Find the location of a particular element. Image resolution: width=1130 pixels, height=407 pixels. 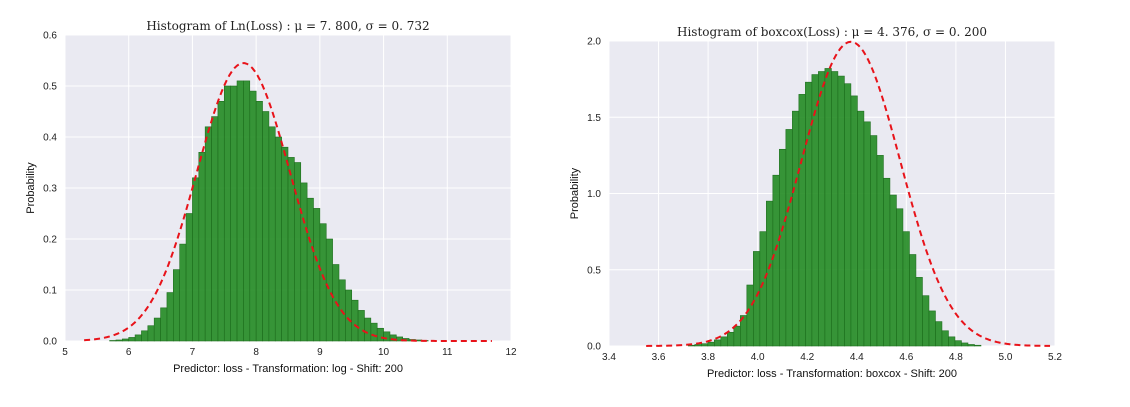

y-tick-label: 0.2 is located at coordinates (50, 240).